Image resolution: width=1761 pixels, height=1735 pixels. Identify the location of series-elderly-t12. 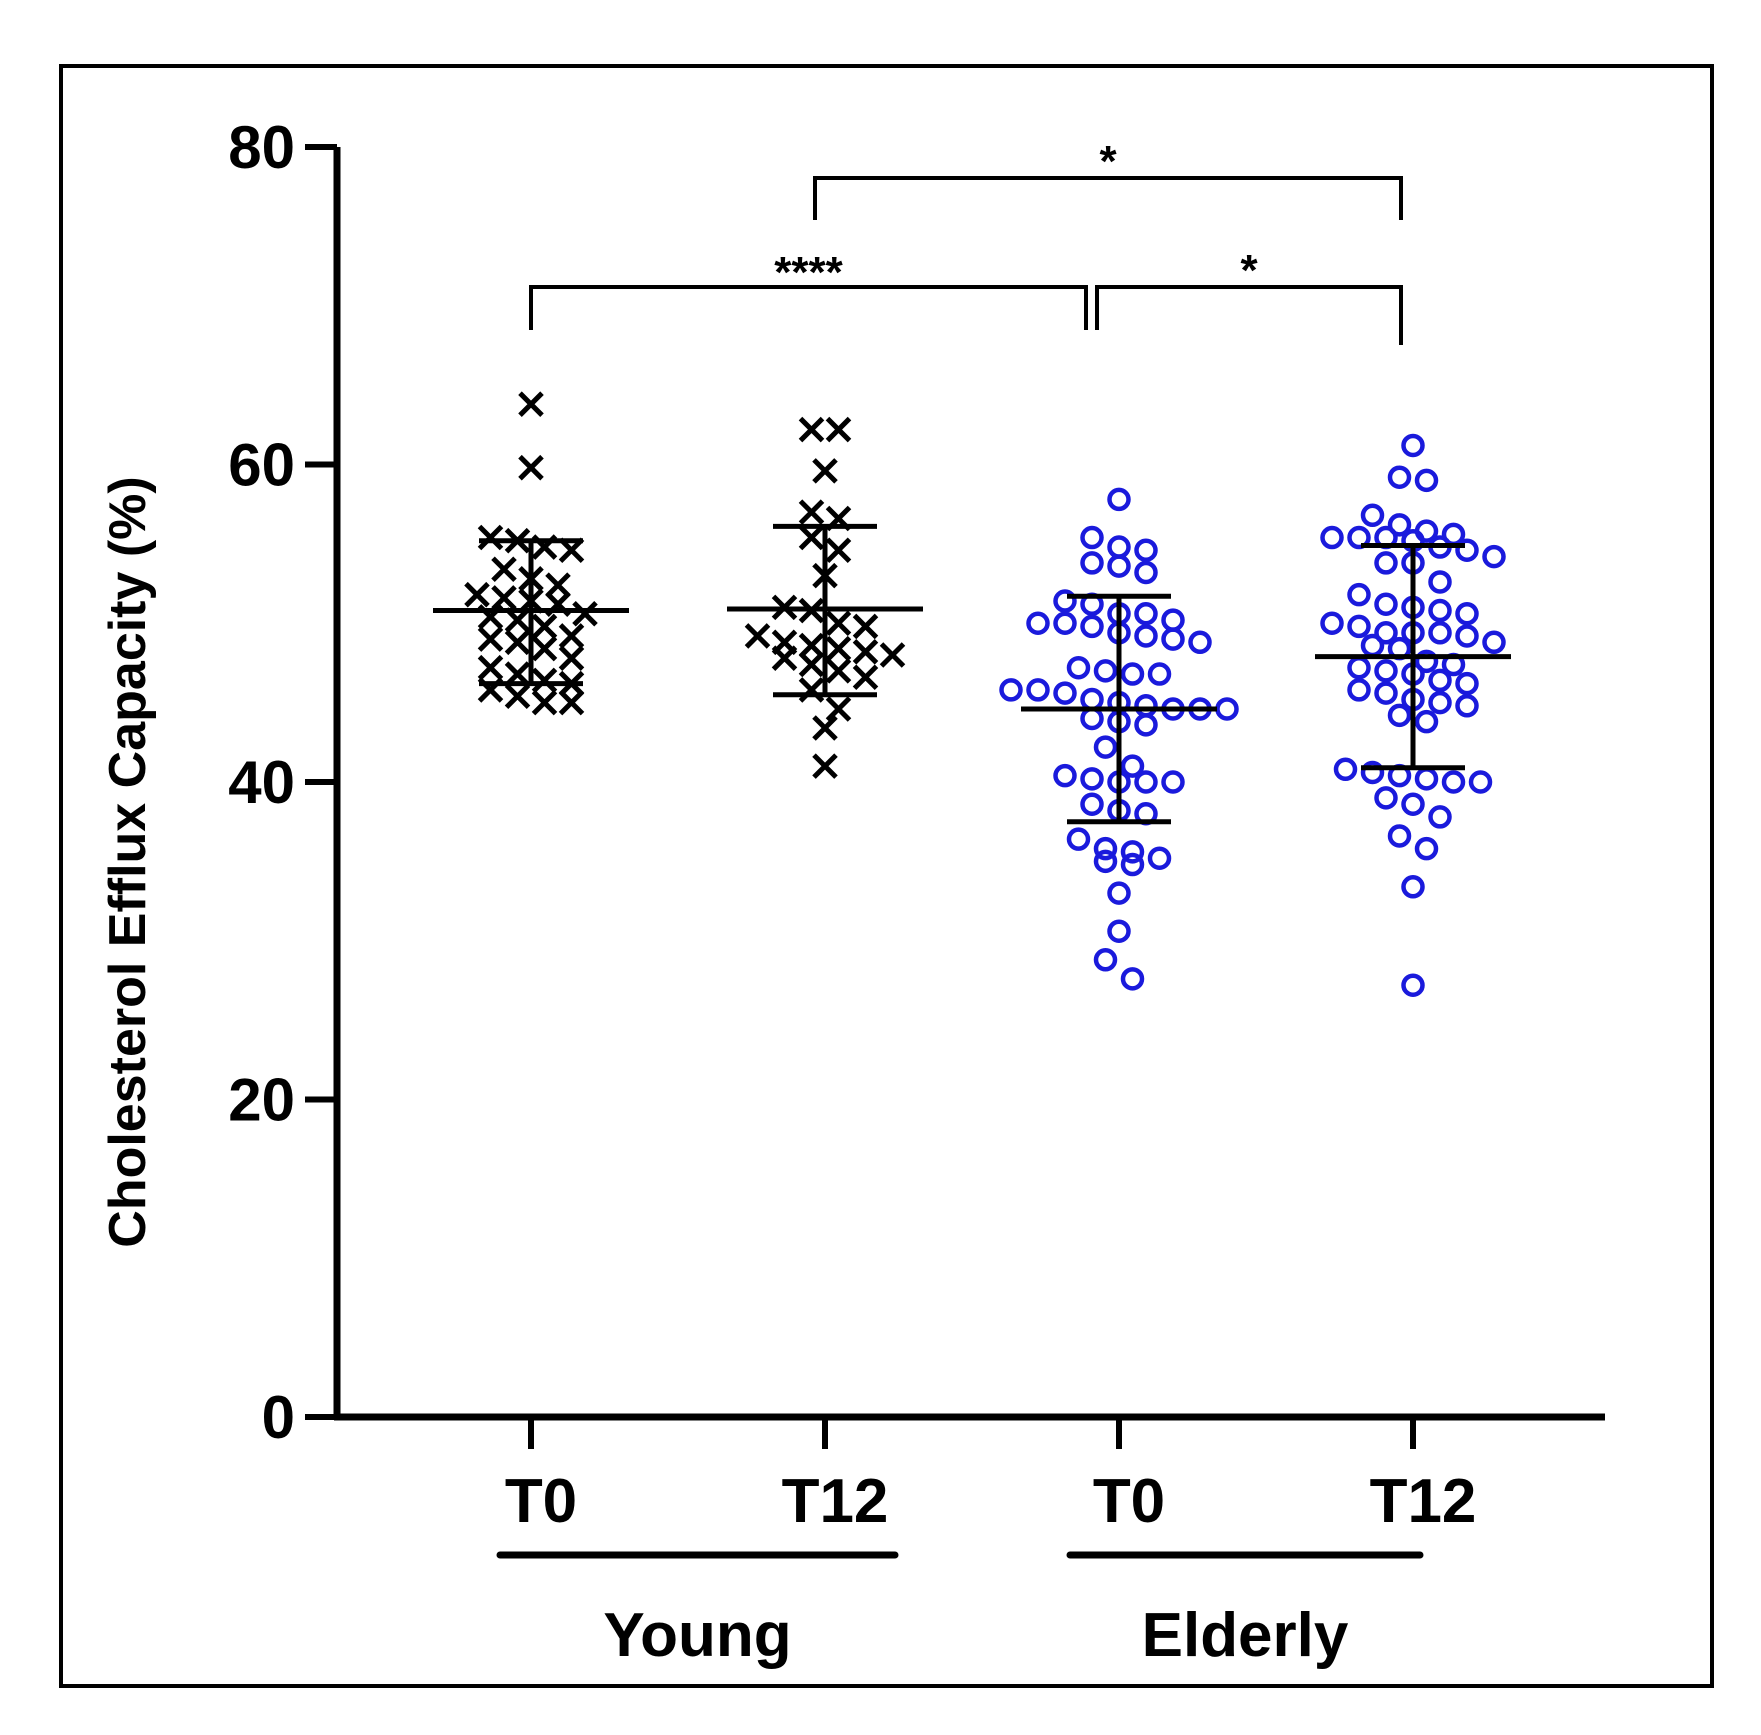
(1413, 715).